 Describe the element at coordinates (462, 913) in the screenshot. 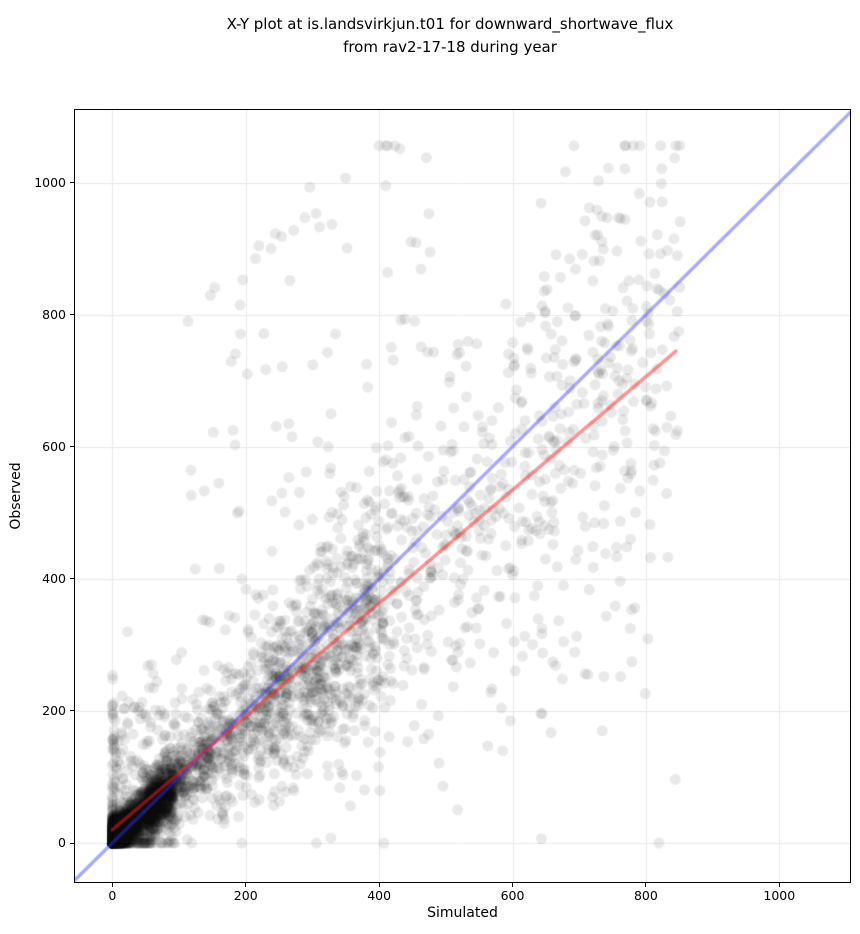

I see `x-axis-label: Simulated` at that location.